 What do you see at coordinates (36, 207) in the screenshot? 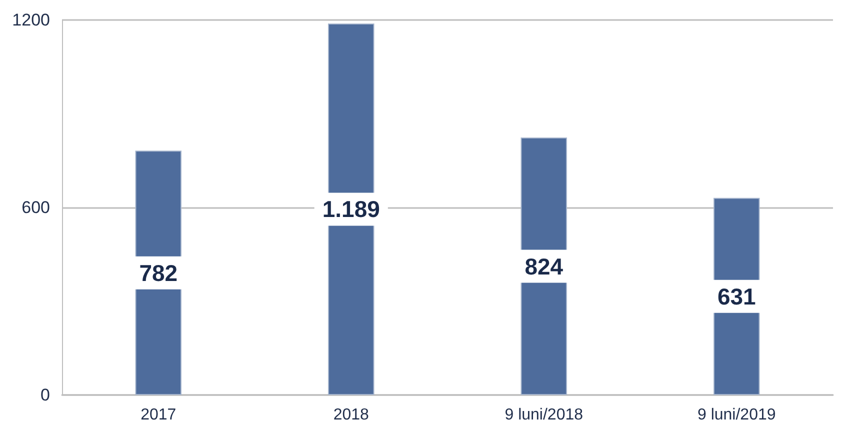
I see `y-tick-label: 600` at bounding box center [36, 207].